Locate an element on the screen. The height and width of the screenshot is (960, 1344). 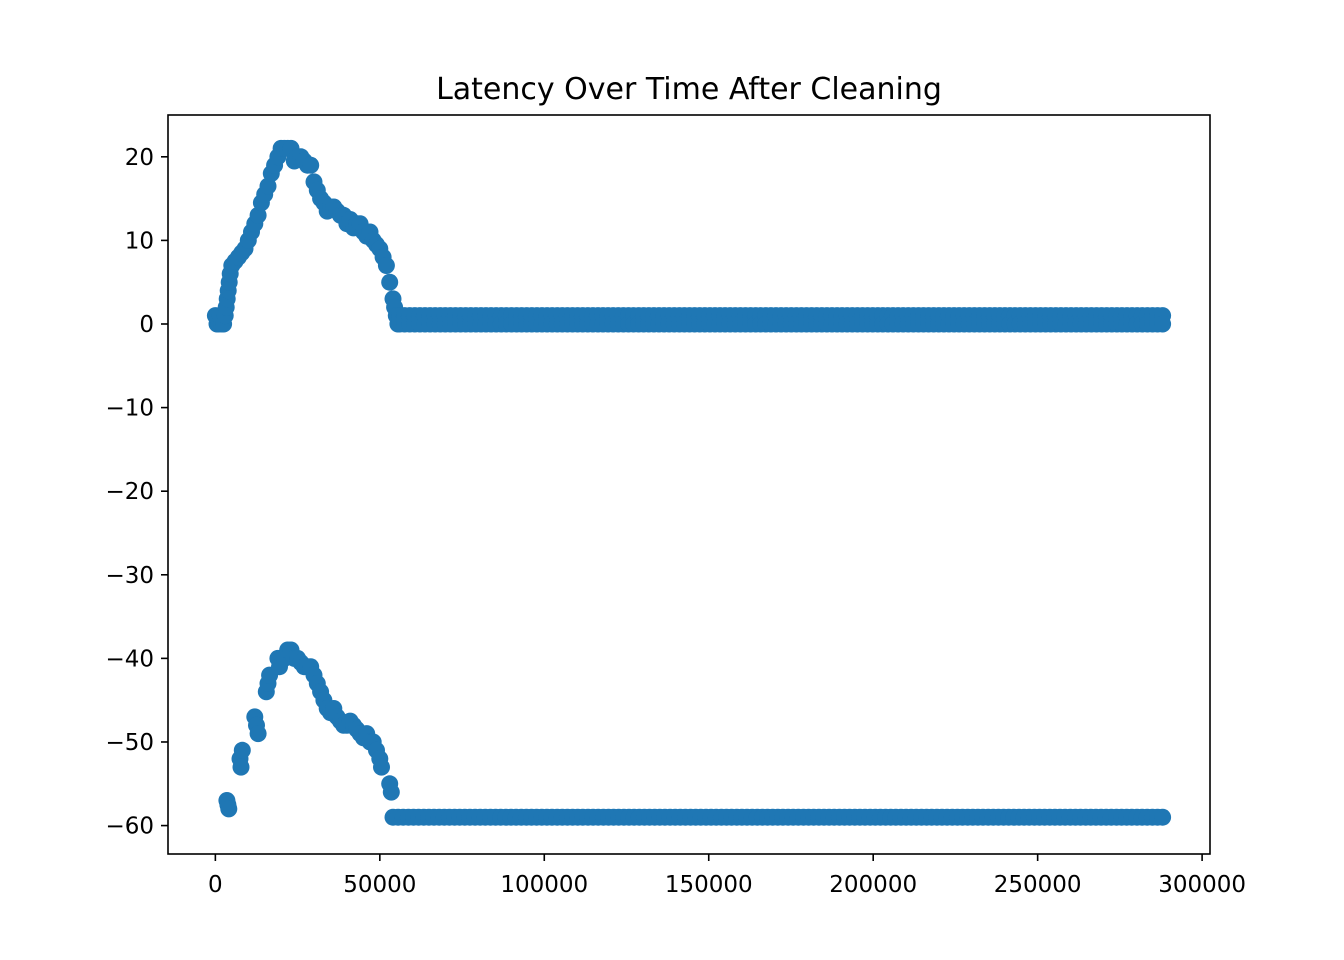
y-tick-label: 20 is located at coordinates (139, 158).